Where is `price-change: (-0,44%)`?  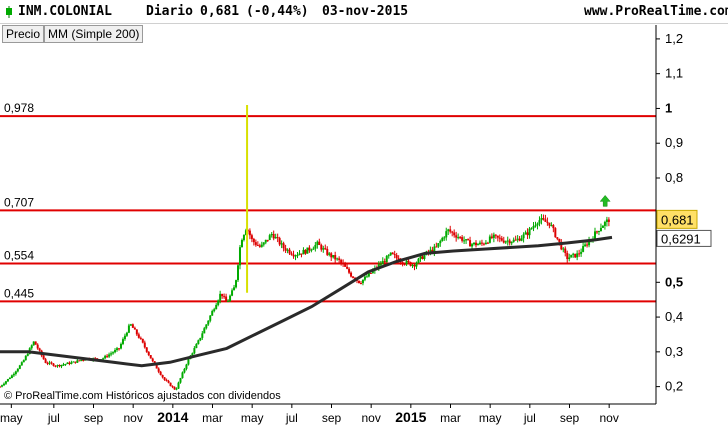
price-change: (-0,44%) is located at coordinates (277, 11).